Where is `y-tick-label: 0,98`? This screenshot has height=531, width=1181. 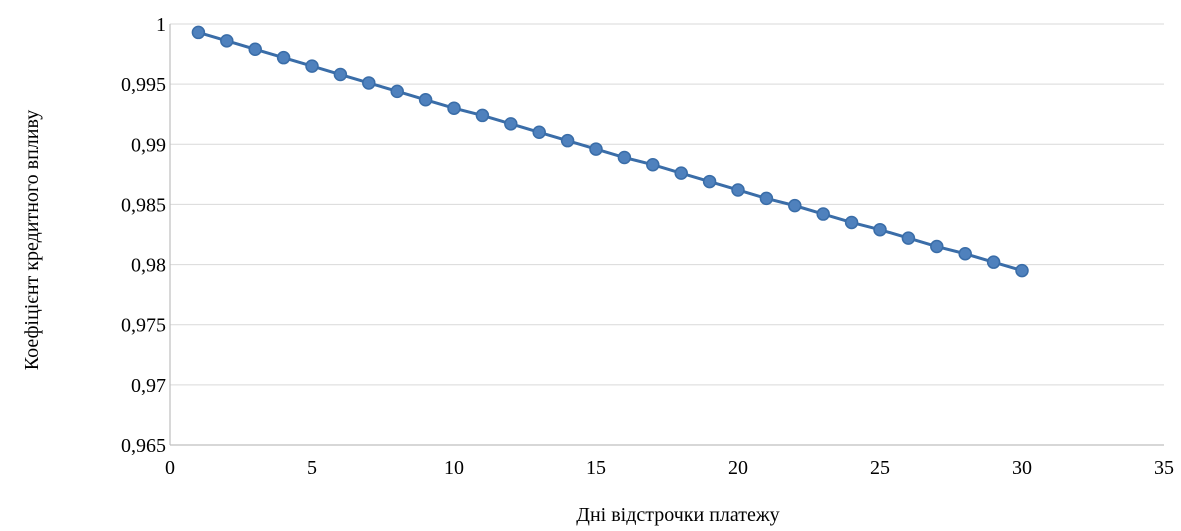
y-tick-label: 0,98 is located at coordinates (148, 266).